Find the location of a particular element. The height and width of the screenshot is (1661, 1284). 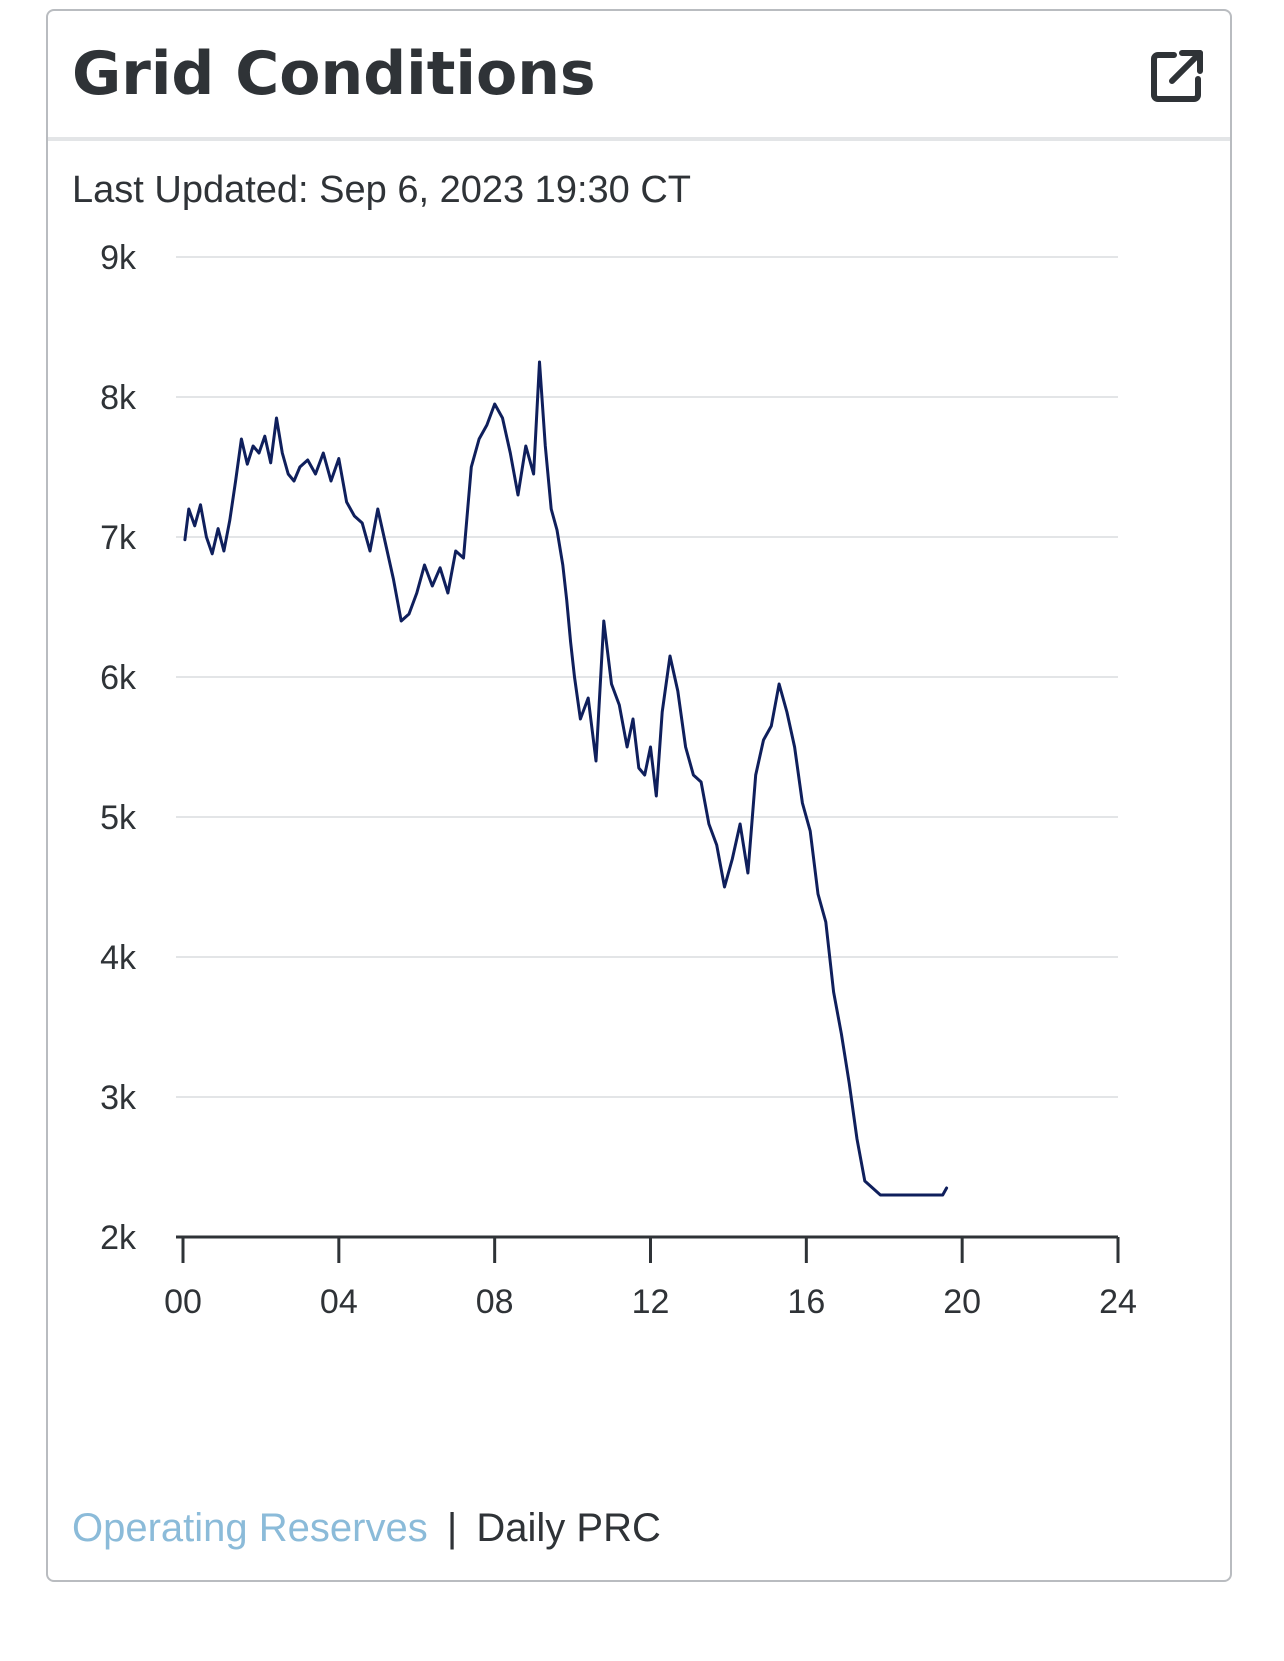

y-tick-label: 2k is located at coordinates (118, 1238).